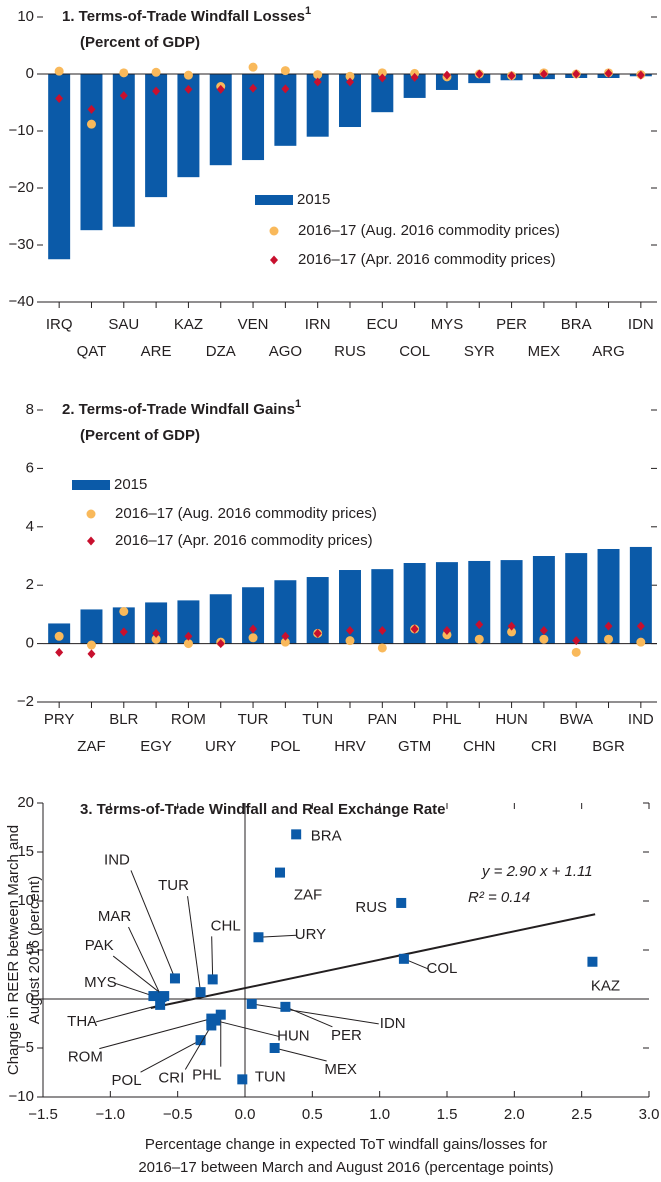  Describe the element at coordinates (414, 351) in the screenshot. I see `x-tick-label: COL` at that location.